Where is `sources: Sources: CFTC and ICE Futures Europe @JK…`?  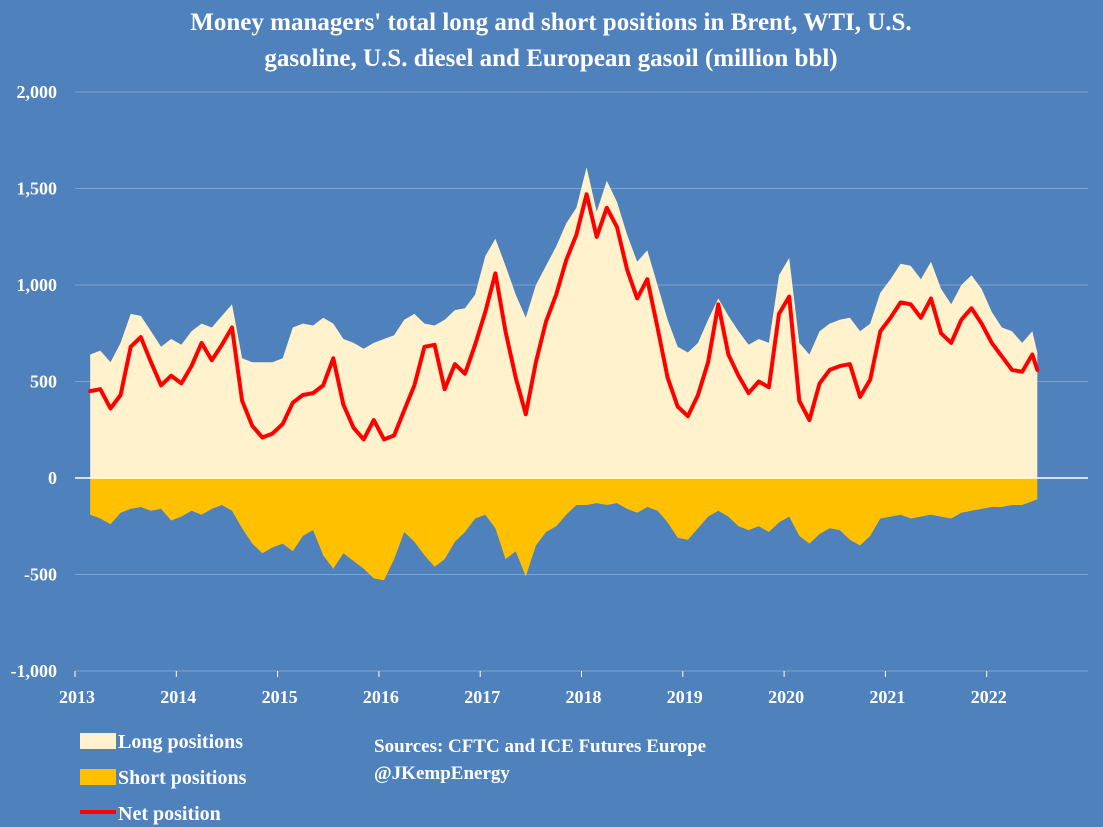 sources: Sources: CFTC and ICE Futures Europe @JK… is located at coordinates (540, 760).